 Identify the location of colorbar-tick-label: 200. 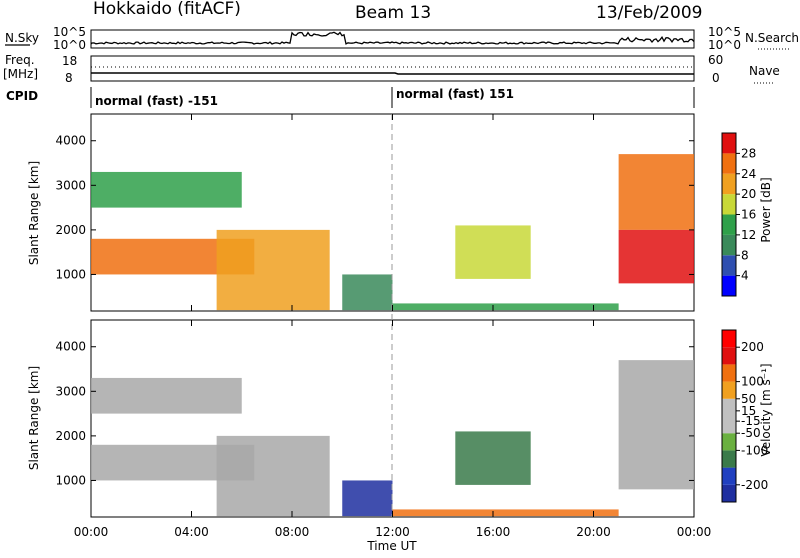
(752, 347).